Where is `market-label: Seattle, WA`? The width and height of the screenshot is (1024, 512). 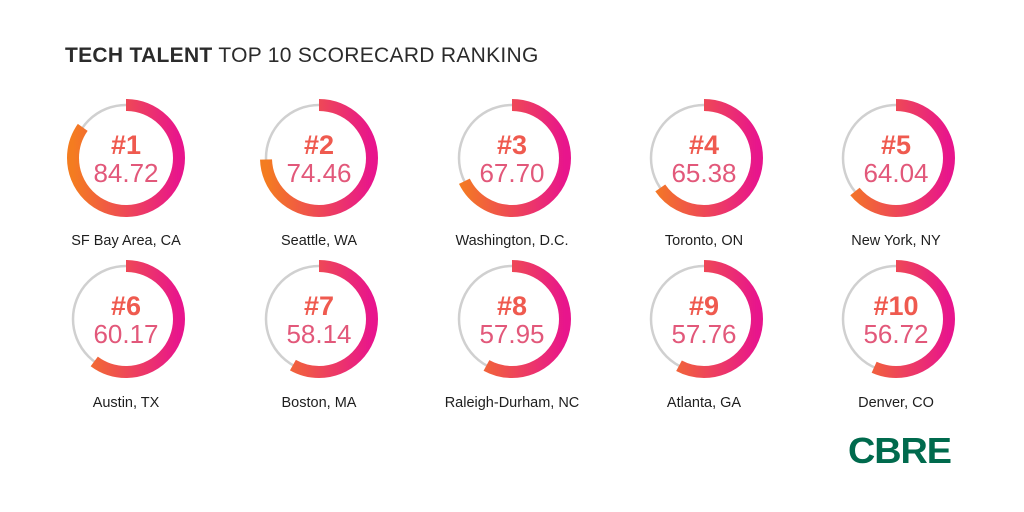
market-label: Seattle, WA is located at coordinates (319, 241).